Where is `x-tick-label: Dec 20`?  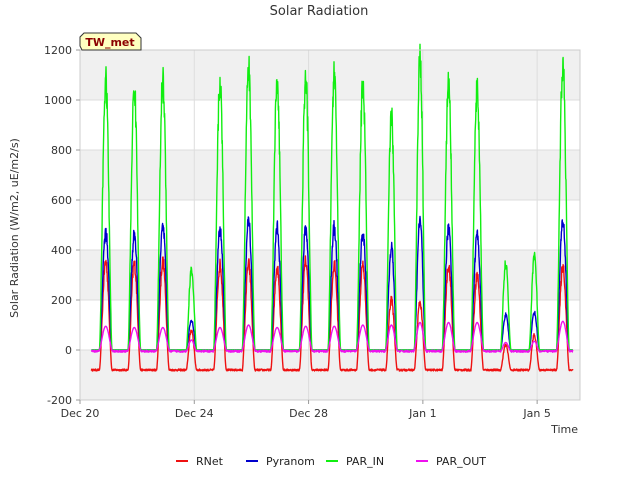 x-tick-label: Dec 20 is located at coordinates (80, 413).